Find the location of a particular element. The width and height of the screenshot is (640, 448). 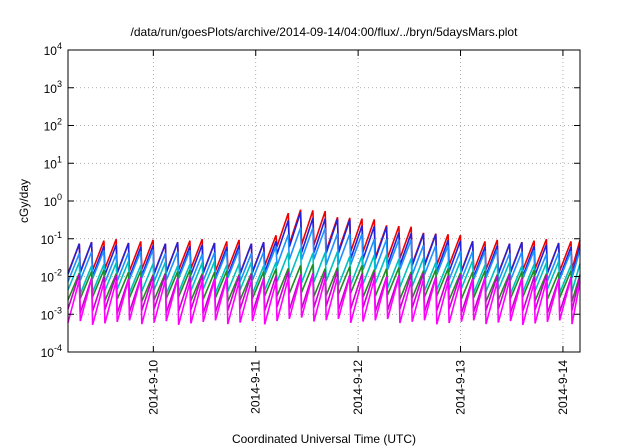

y-tick-label: 10⁻³ is located at coordinates (51, 313).